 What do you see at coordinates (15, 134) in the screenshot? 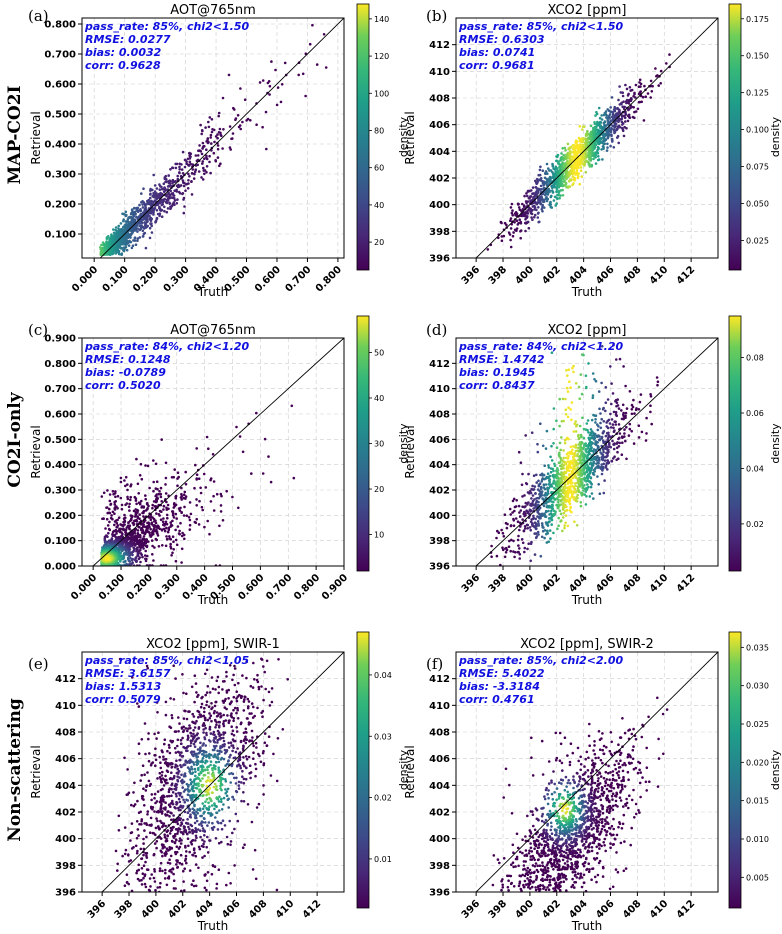
I see `row-label-map-co2i: MAP-CO2I` at bounding box center [15, 134].